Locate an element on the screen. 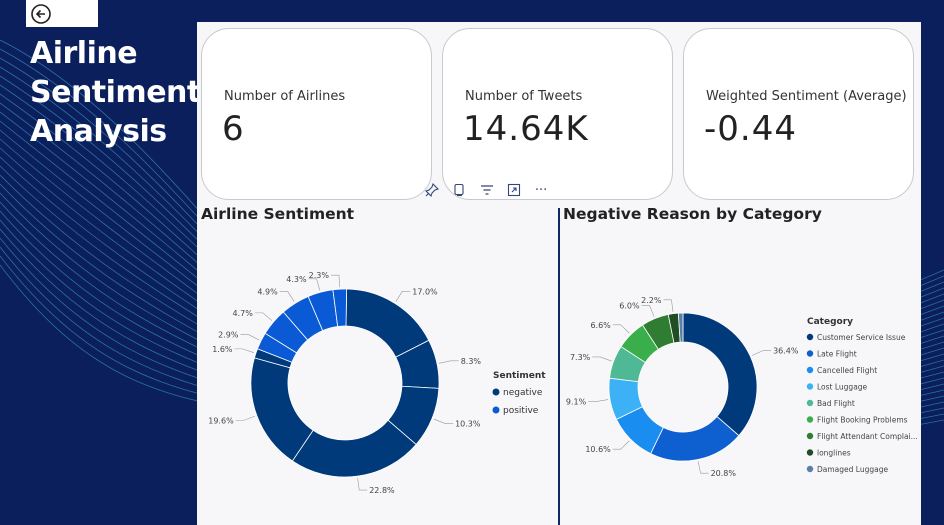 Image resolution: width=944 pixels, height=525 pixels. kpi-card-airlines: Number of Airlines 6 is located at coordinates (316, 114).